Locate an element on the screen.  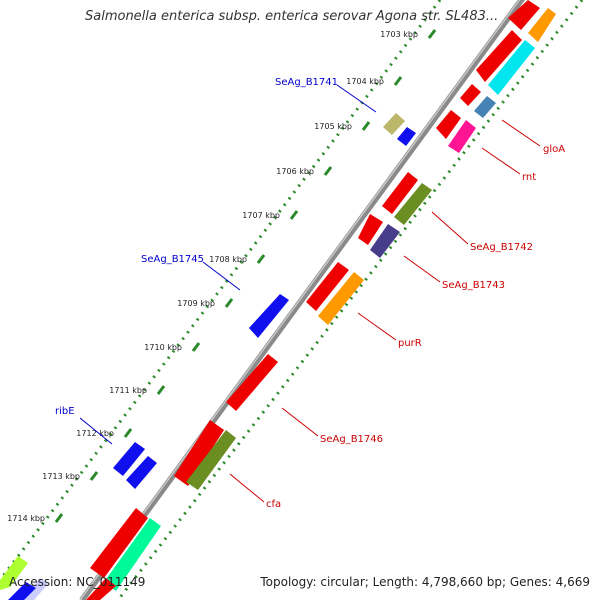
gene-top-red is located at coordinates (524, 15).